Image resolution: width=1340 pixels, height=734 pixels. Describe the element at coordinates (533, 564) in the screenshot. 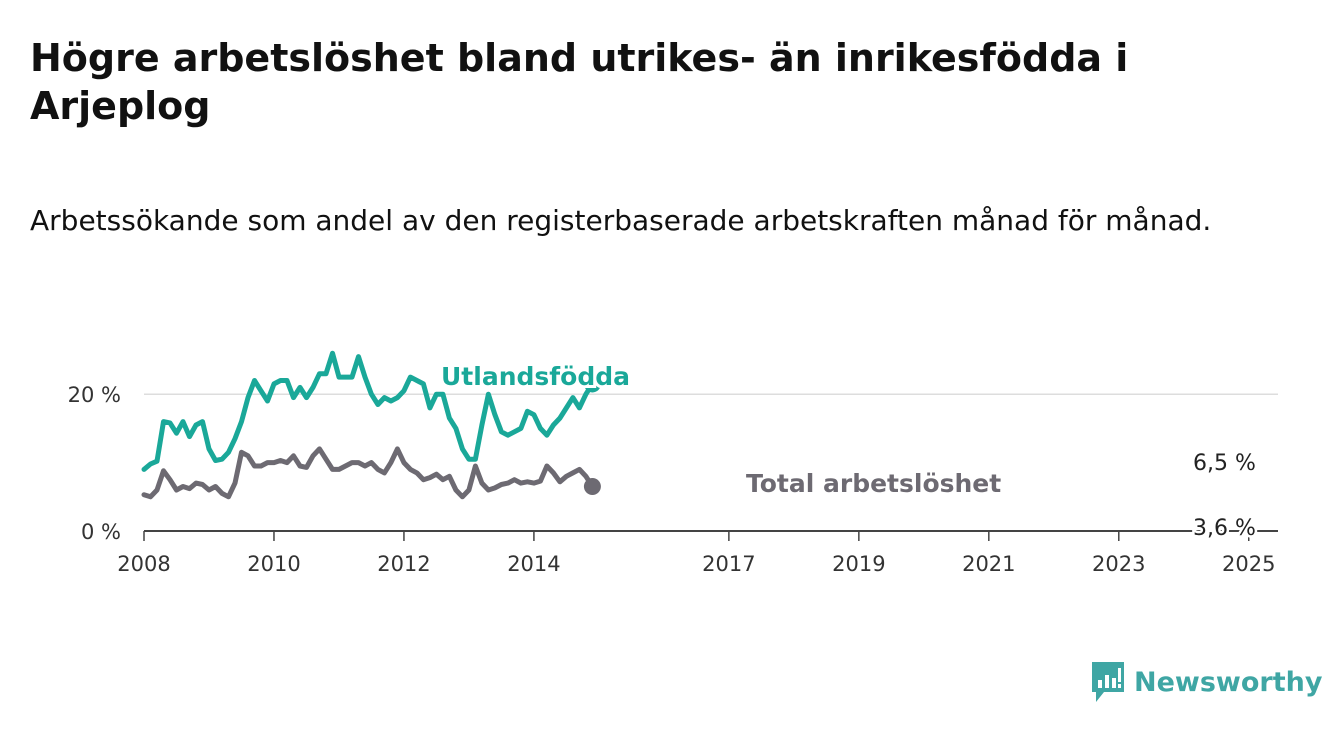

I see `x-tick-label-3: 2014` at that location.